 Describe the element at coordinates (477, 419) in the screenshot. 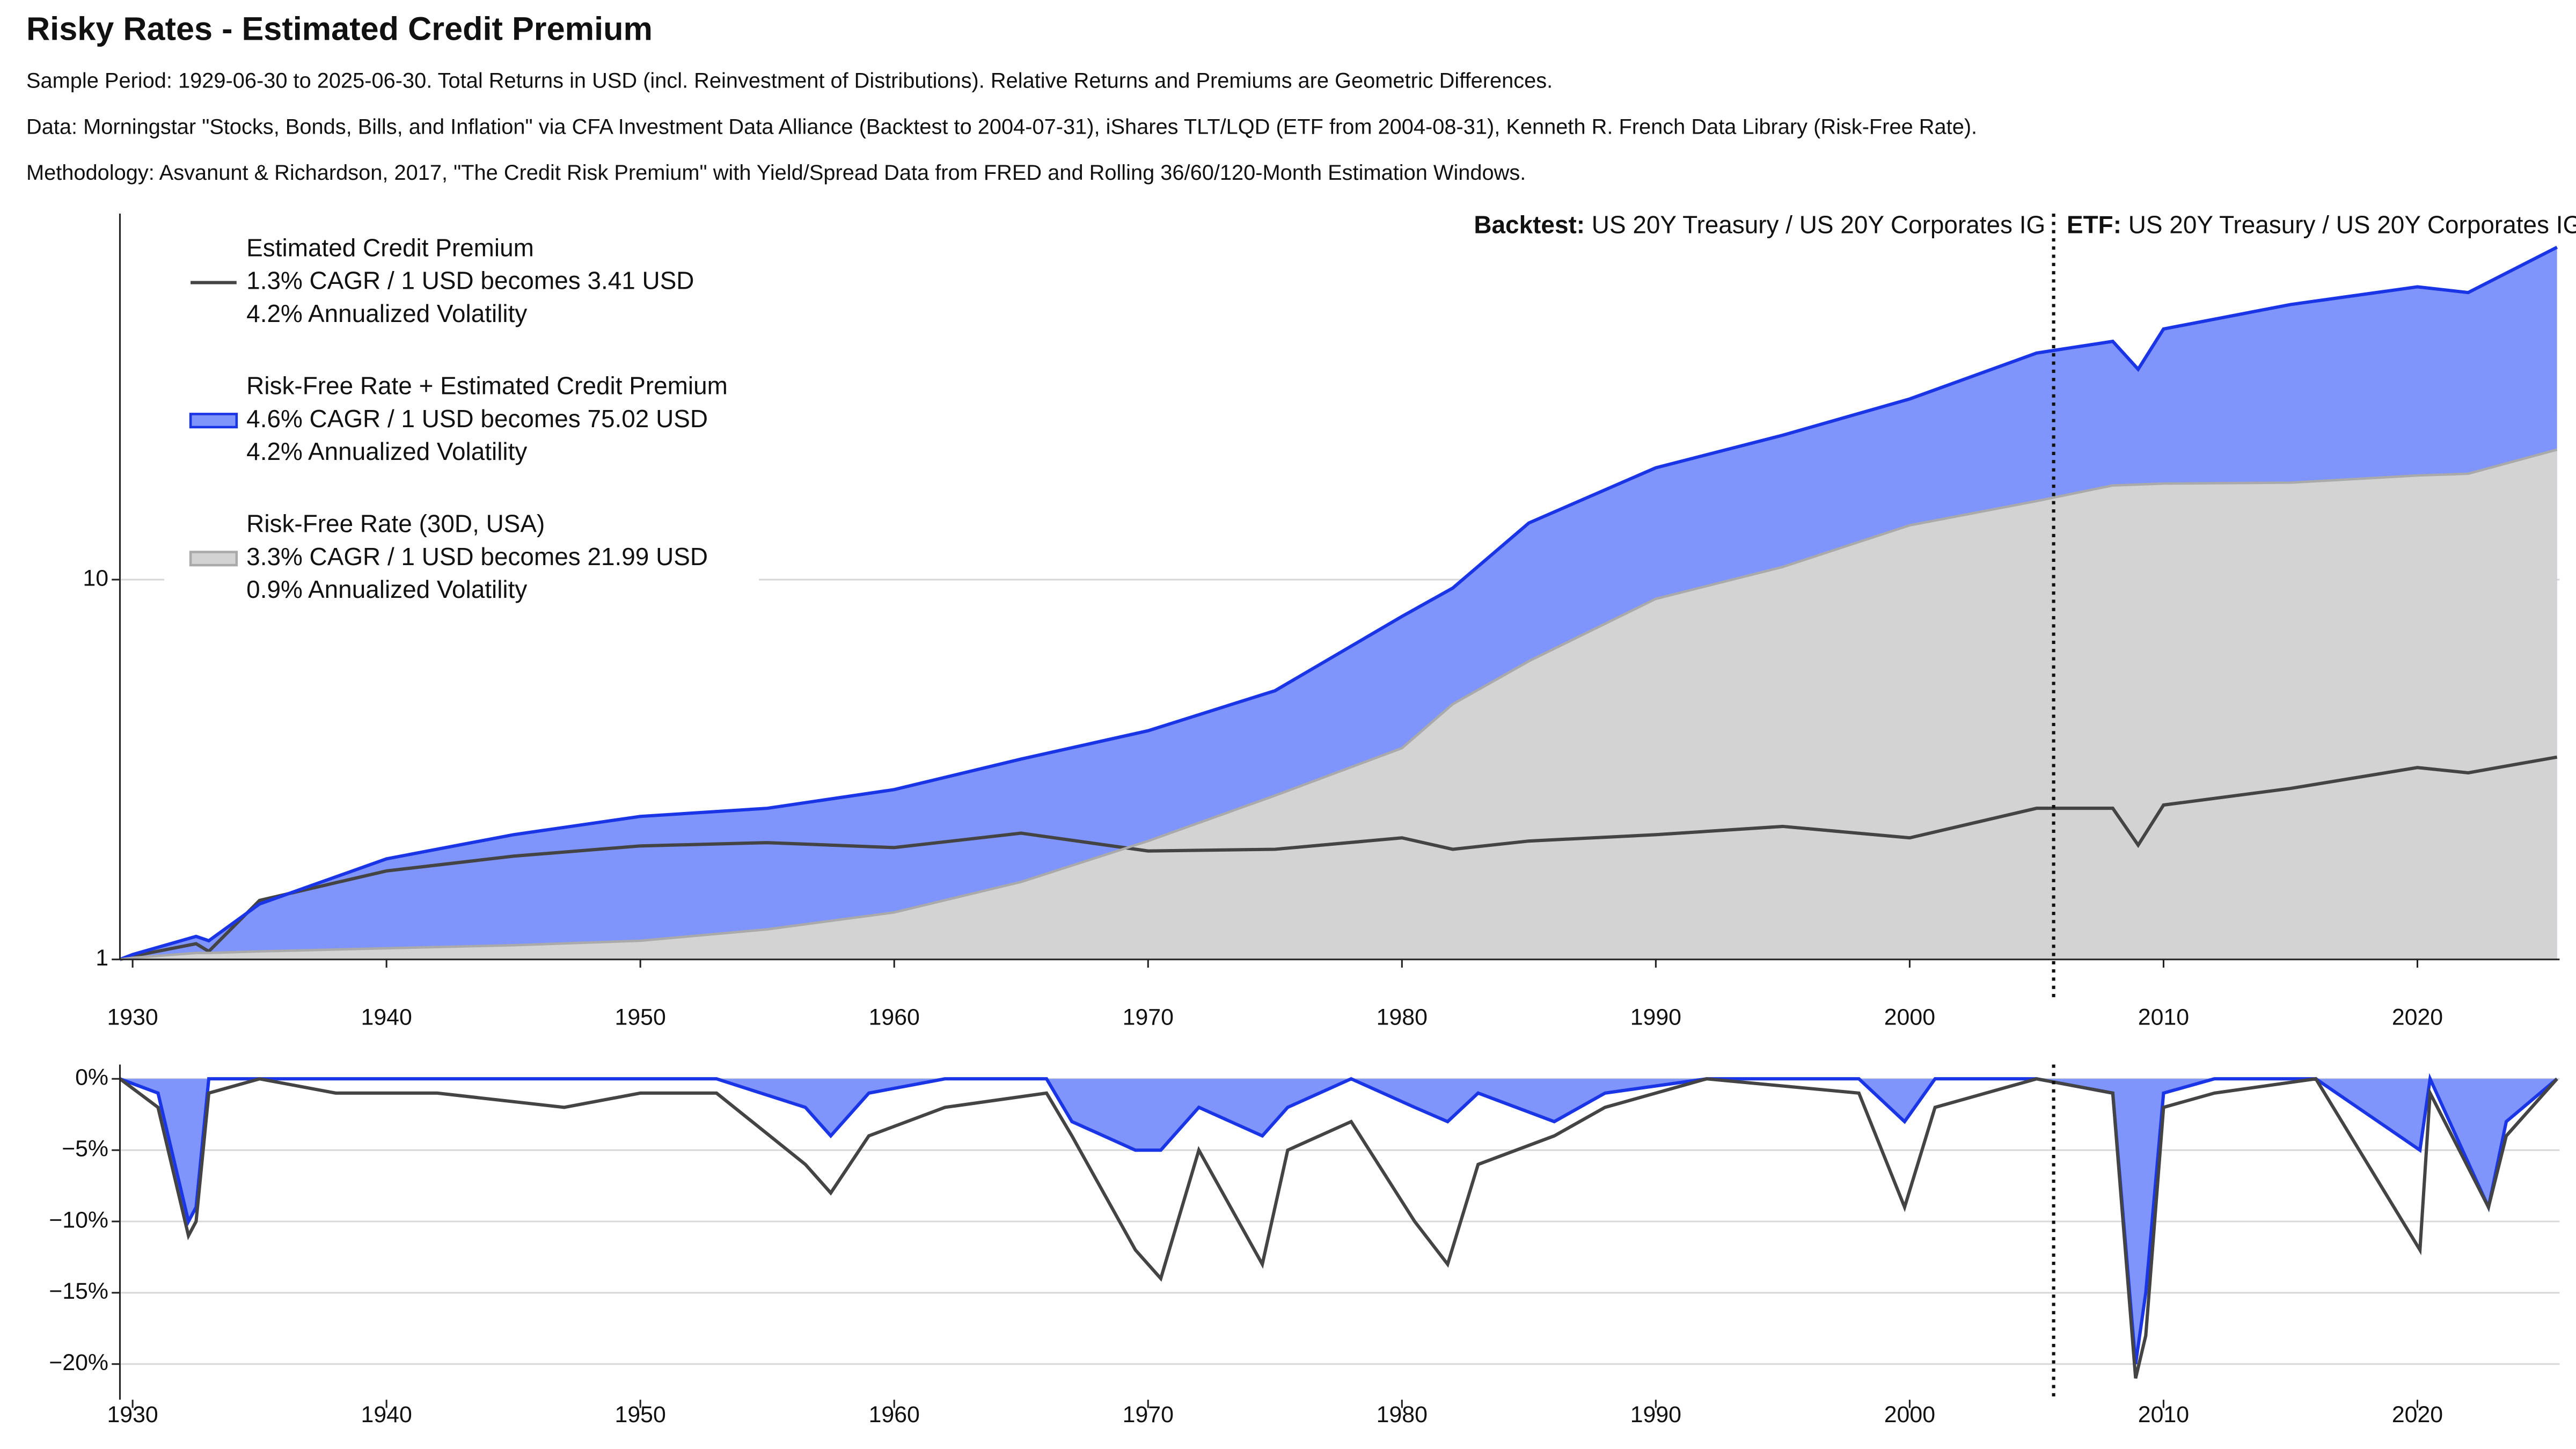

I see `legend-cagr: 4.6% CAGR / 1 USD becomes 75.02 USD` at that location.